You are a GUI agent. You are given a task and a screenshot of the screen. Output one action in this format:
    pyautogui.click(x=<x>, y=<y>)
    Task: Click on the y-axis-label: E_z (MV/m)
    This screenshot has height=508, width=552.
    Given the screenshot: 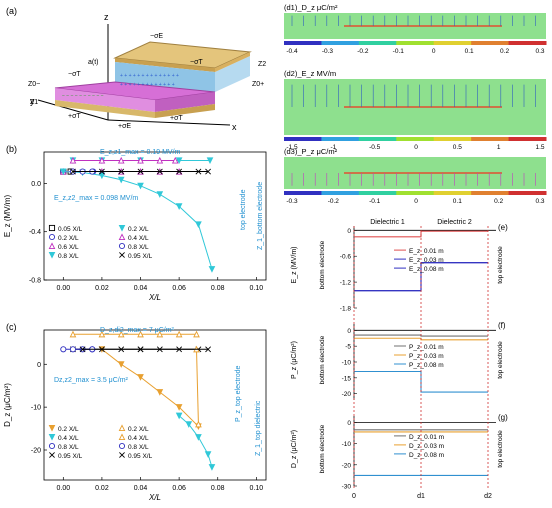 What is the action you would take?
    pyautogui.click(x=7, y=216)
    